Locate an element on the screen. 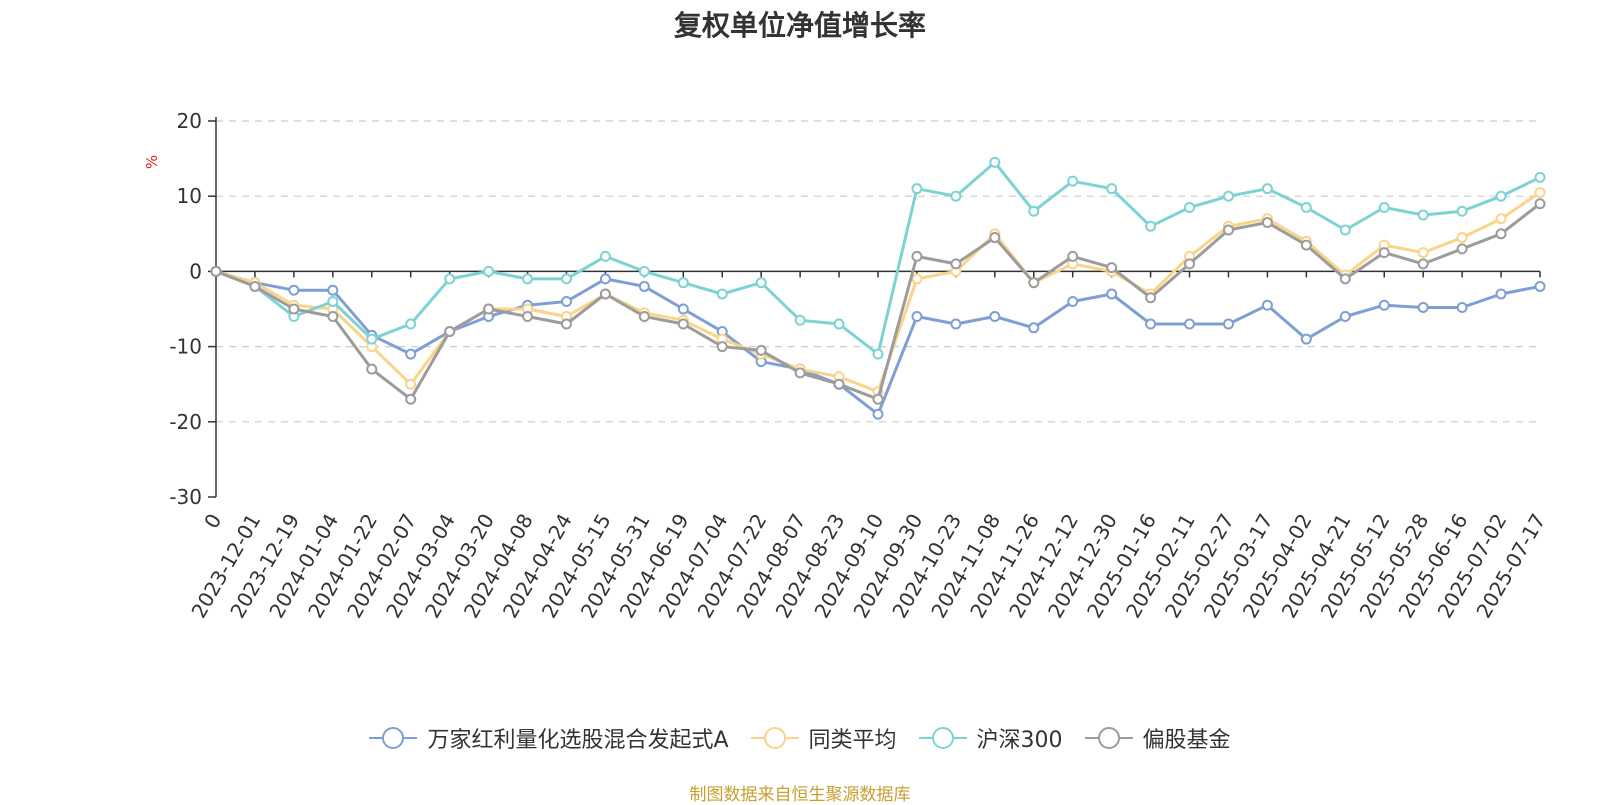 The width and height of the screenshot is (1600, 805). legend-label: 万家红利量化选股混合发起式A is located at coordinates (578, 740).